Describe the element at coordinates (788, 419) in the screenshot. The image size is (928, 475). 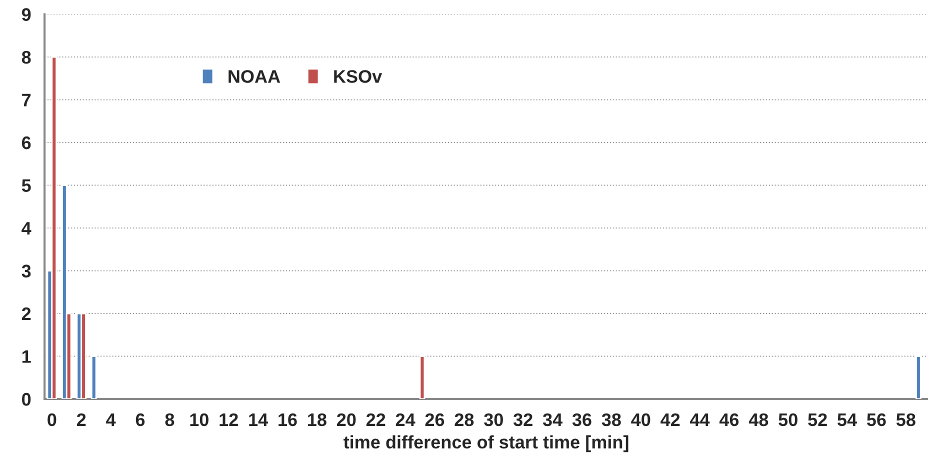
I see `x-tick-label: 50` at that location.